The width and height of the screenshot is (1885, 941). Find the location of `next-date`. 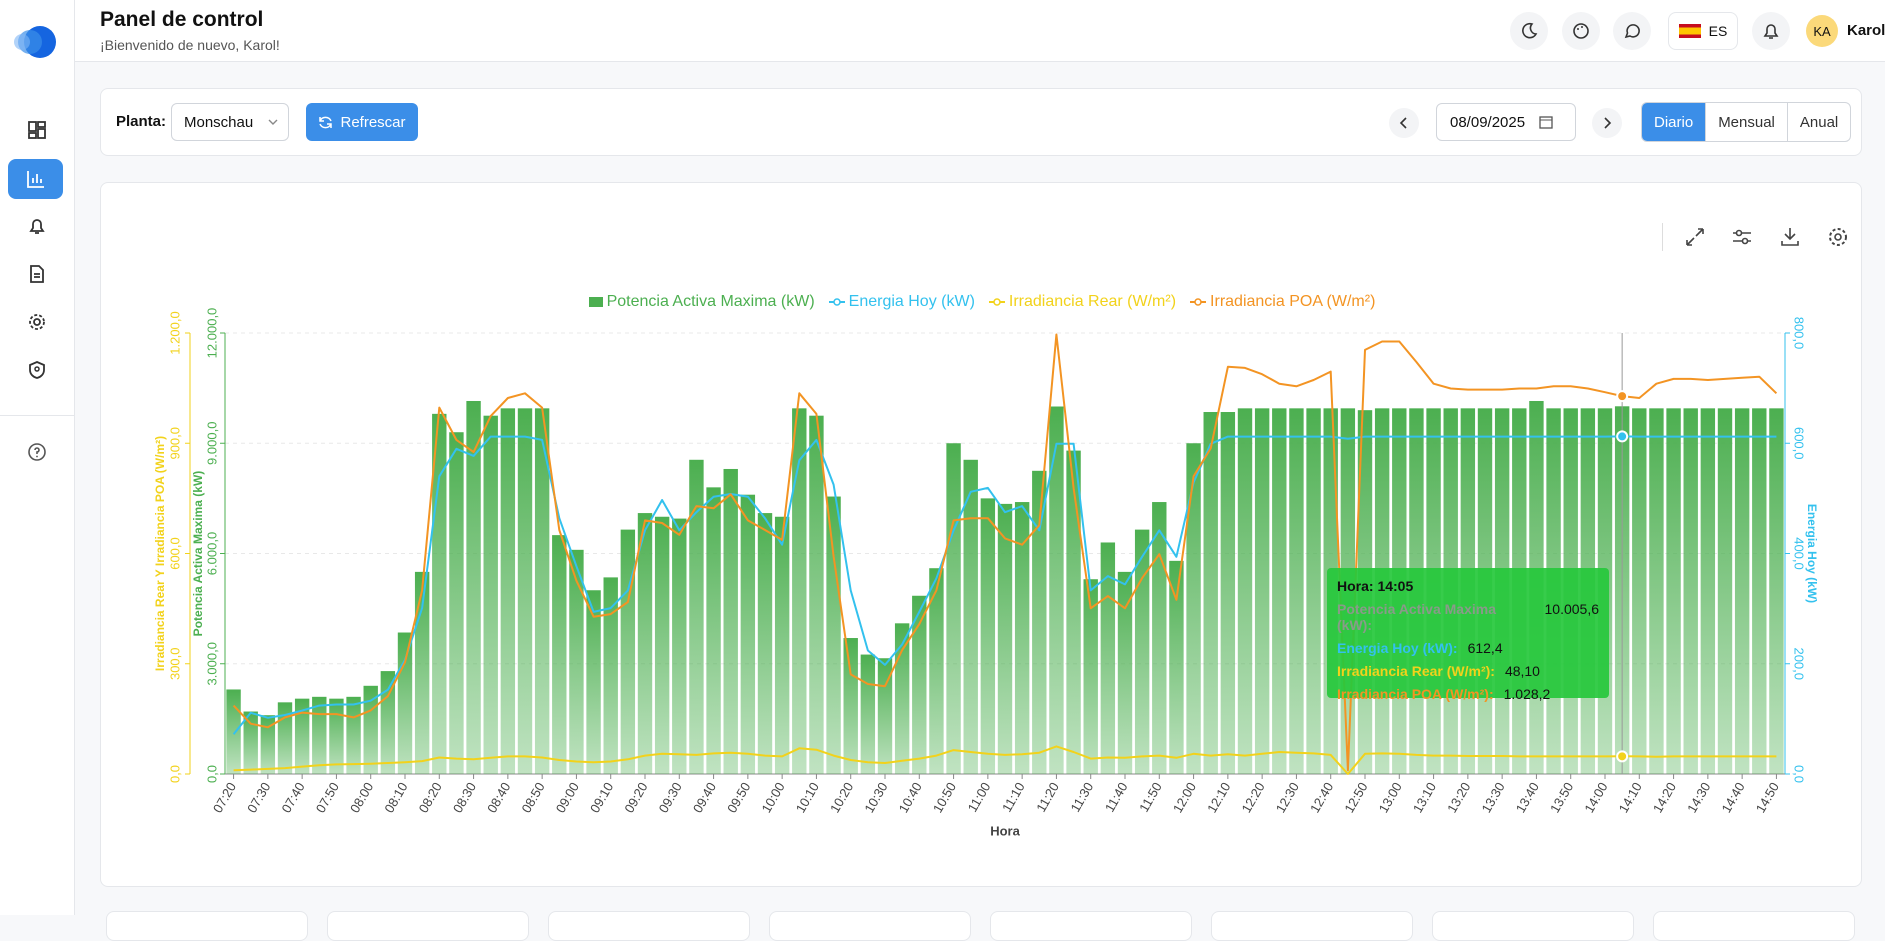

next-date is located at coordinates (1607, 123).